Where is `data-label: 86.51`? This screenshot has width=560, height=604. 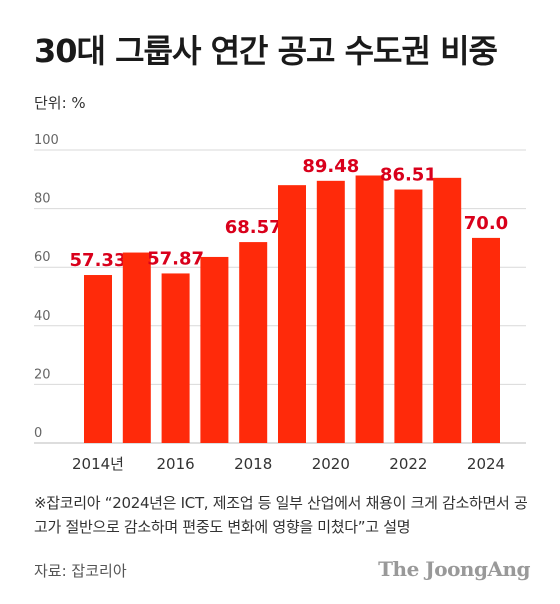 data-label: 86.51 is located at coordinates (408, 175).